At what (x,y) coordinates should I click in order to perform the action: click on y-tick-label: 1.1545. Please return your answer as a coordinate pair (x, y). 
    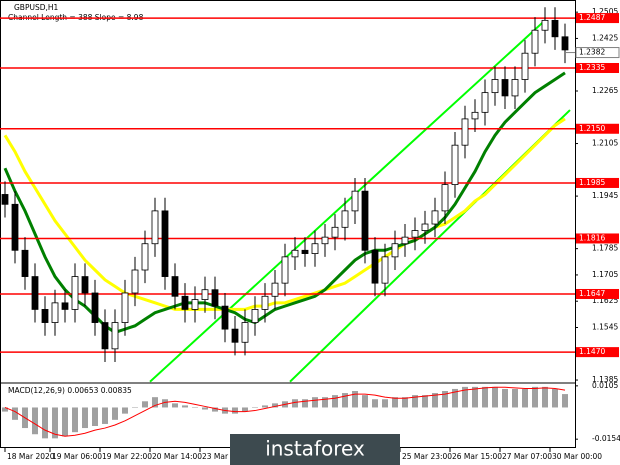
    Looking at the image, I should click on (605, 326).